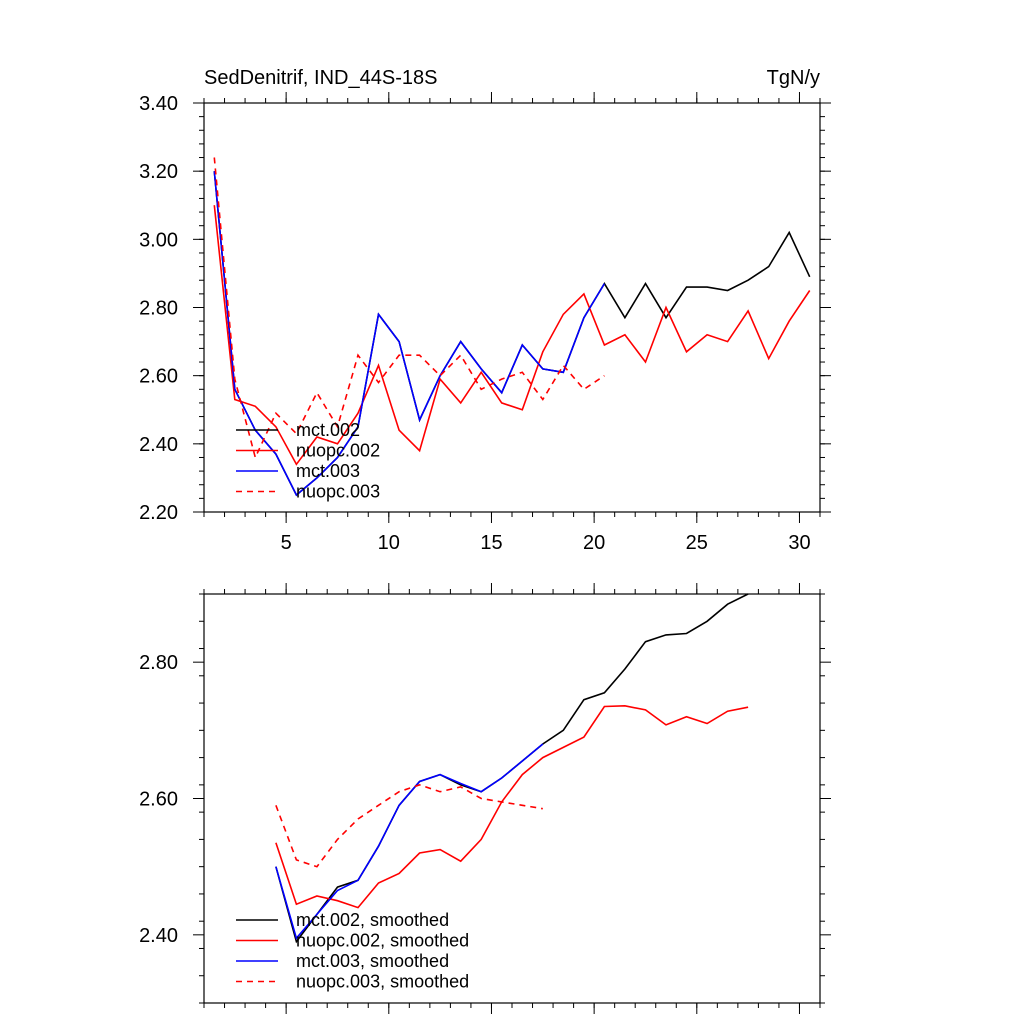 Image resolution: width=1024 pixels, height=1024 pixels. Describe the element at coordinates (372, 961) in the screenshot. I see `legend-label: mct.003, smoothed` at that location.